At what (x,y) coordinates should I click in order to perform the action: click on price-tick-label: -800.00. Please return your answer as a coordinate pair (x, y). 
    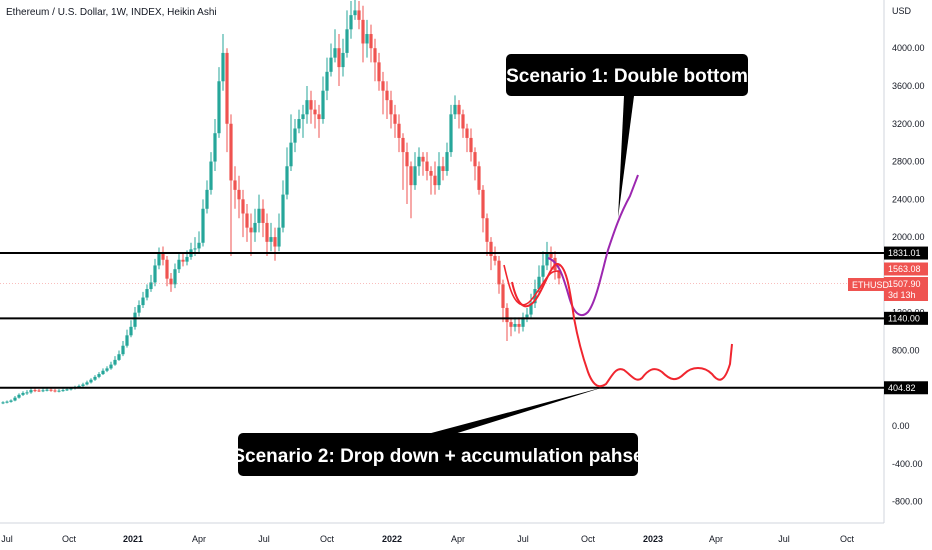
    Looking at the image, I should click on (907, 502).